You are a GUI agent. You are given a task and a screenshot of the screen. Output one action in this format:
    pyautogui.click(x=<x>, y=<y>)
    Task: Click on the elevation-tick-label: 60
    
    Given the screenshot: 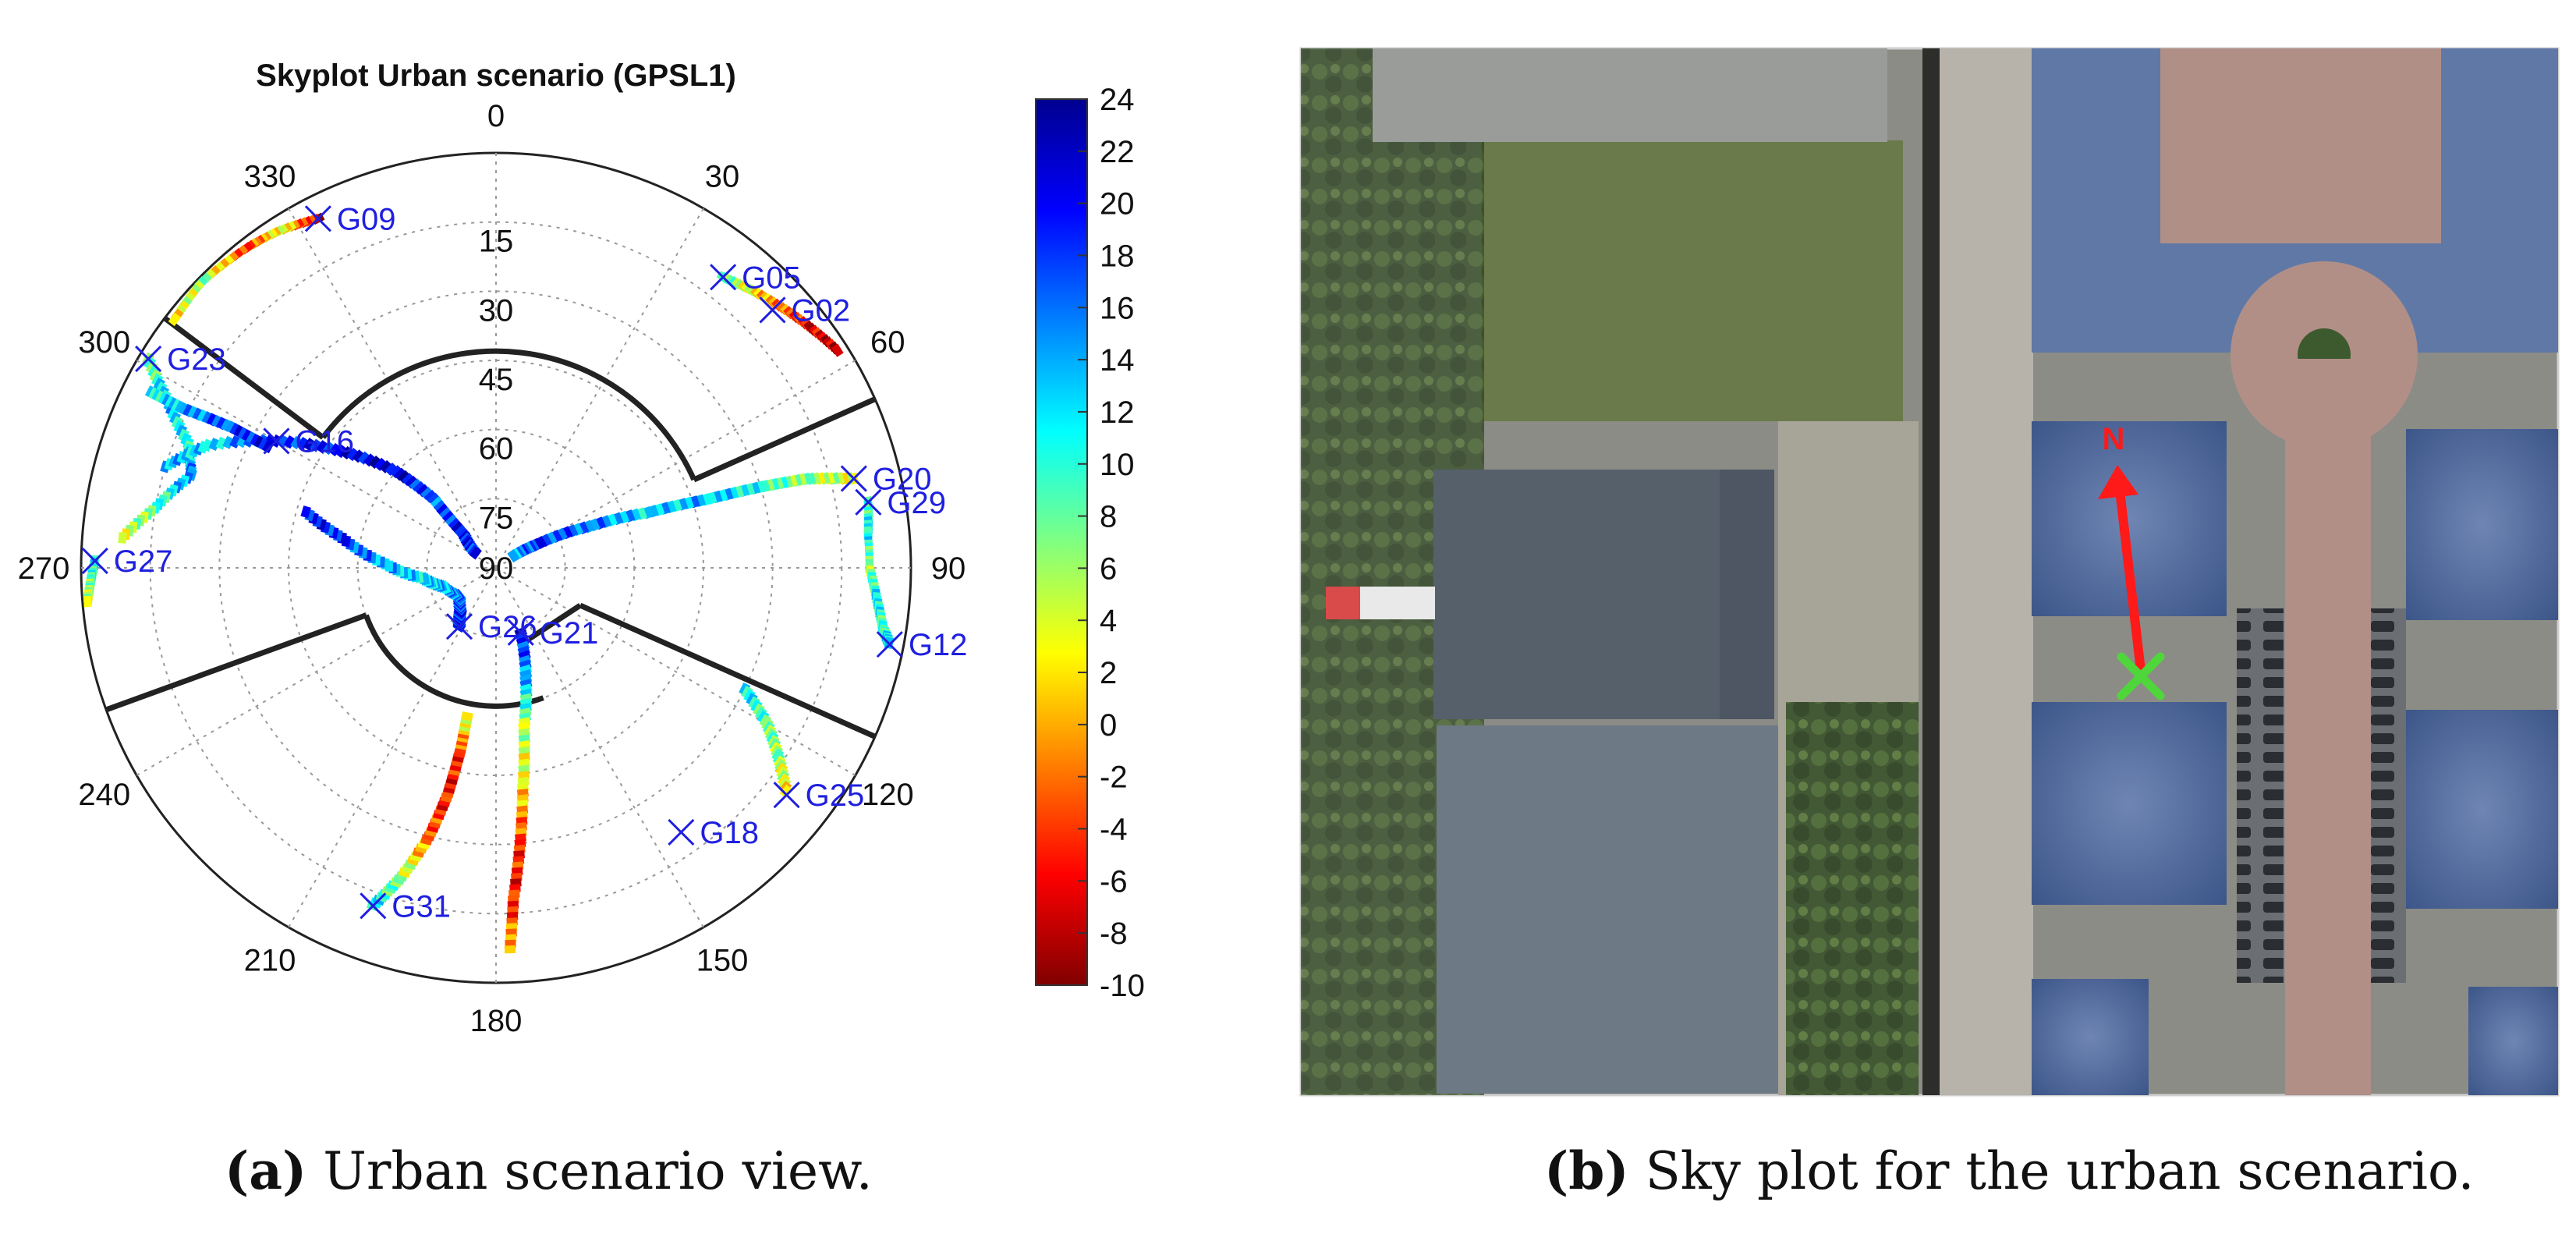 What is the action you would take?
    pyautogui.click(x=497, y=449)
    